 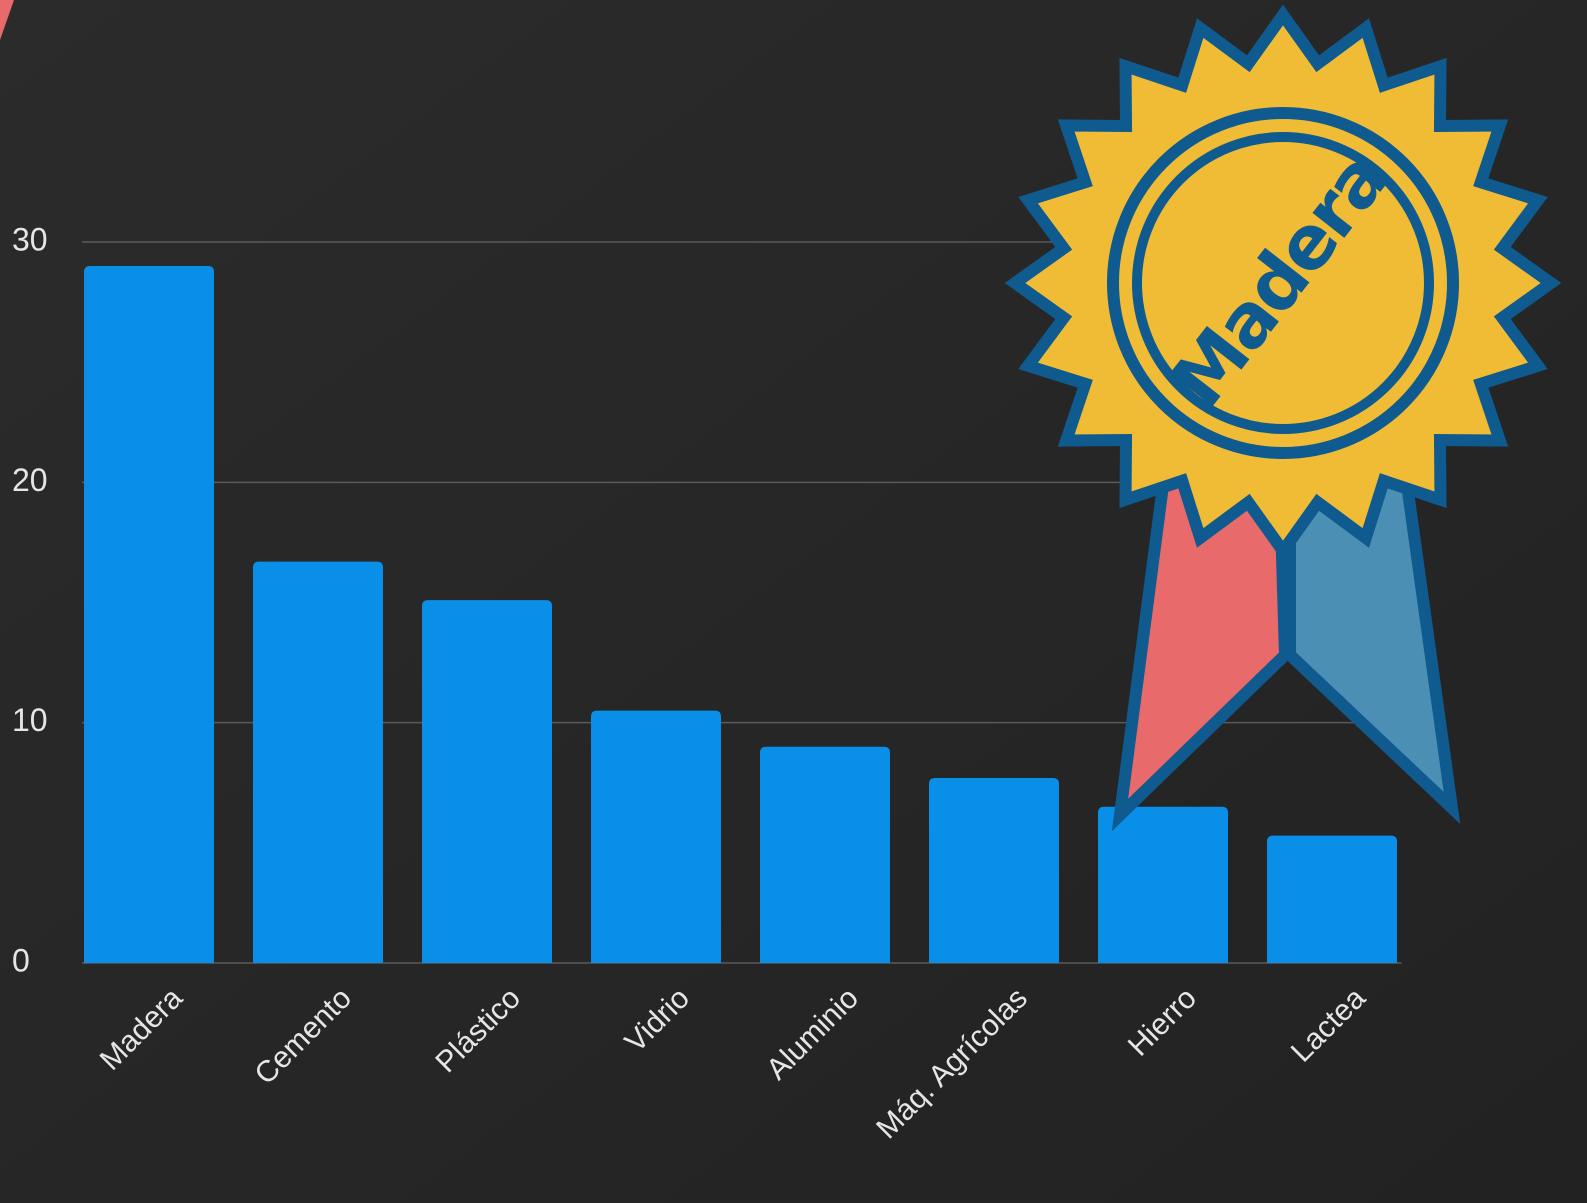 What do you see at coordinates (7, 20) in the screenshot?
I see `corner-decoration` at bounding box center [7, 20].